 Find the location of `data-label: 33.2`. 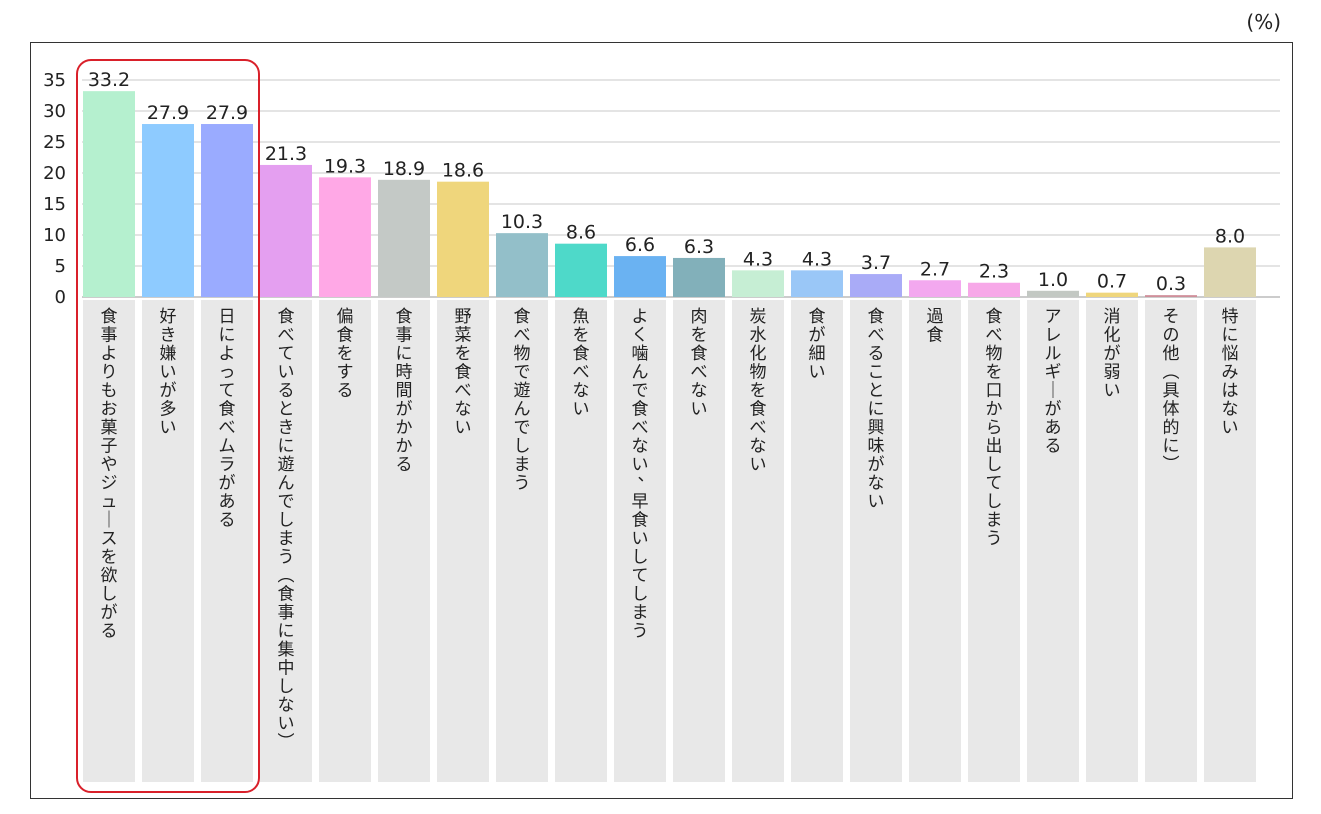

data-label: 33.2 is located at coordinates (109, 80).